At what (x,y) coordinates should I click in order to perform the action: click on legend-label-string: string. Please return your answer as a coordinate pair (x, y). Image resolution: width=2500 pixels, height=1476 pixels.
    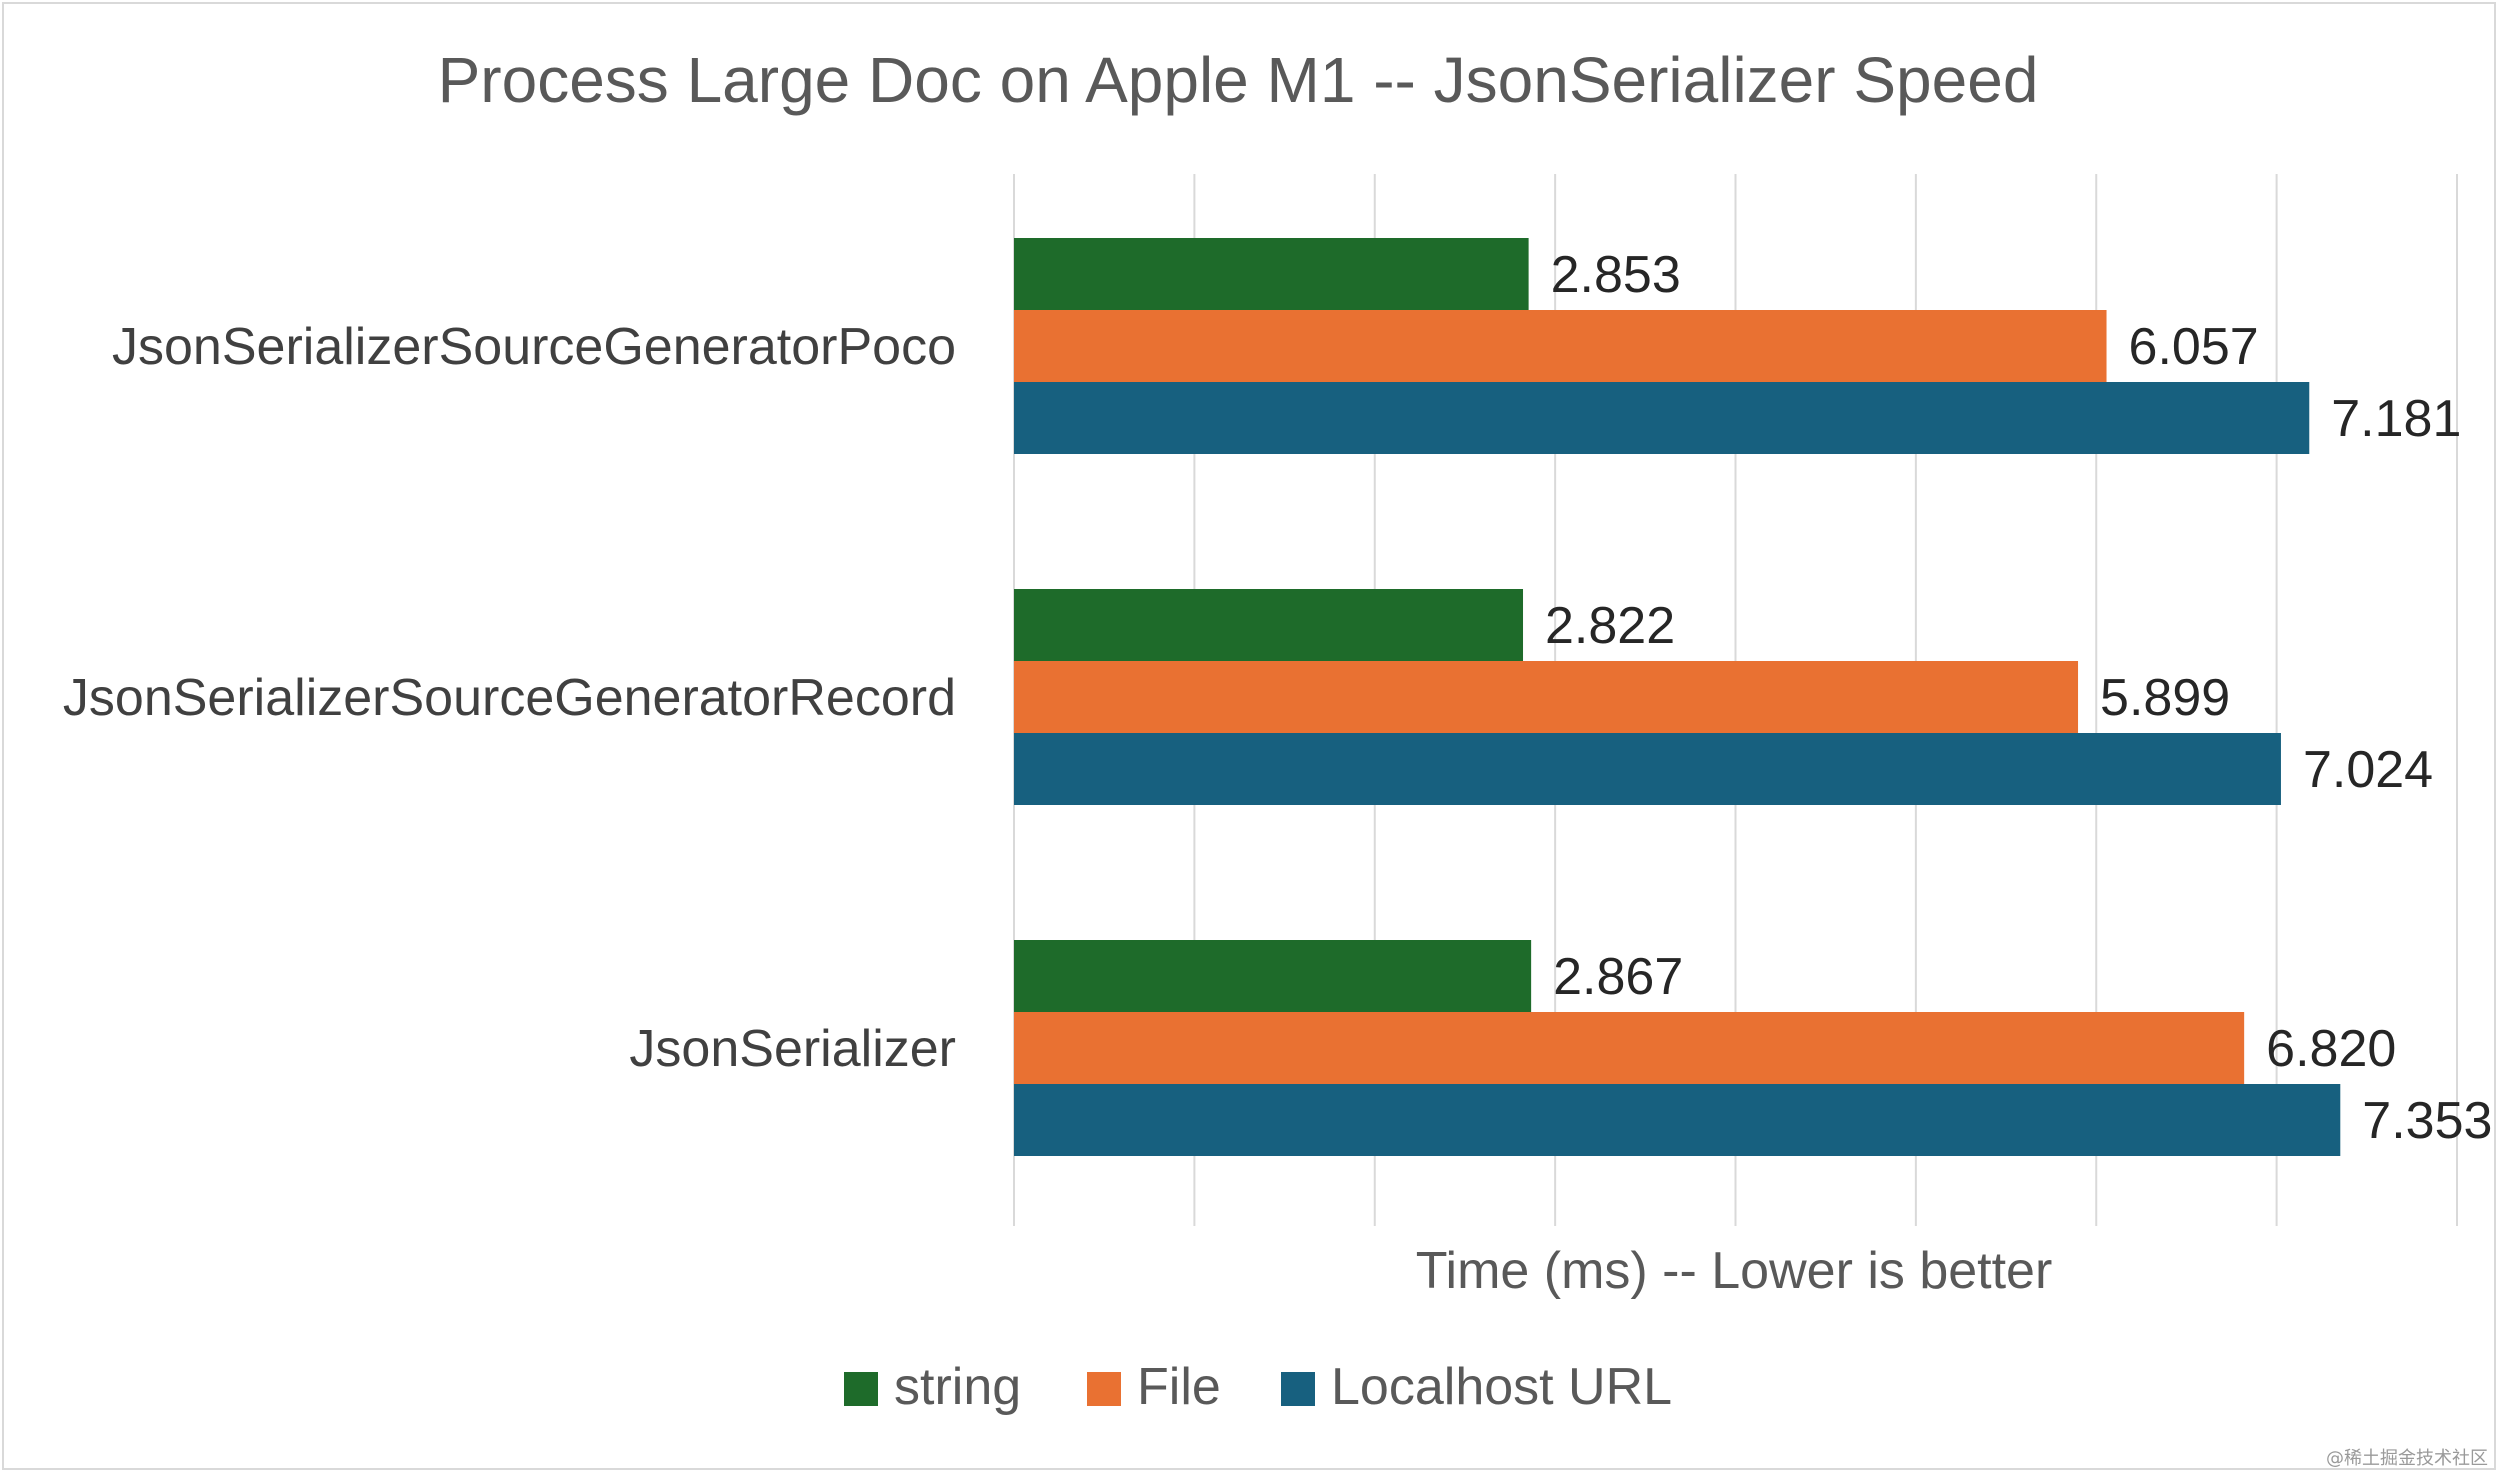
    Looking at the image, I should click on (957, 1387).